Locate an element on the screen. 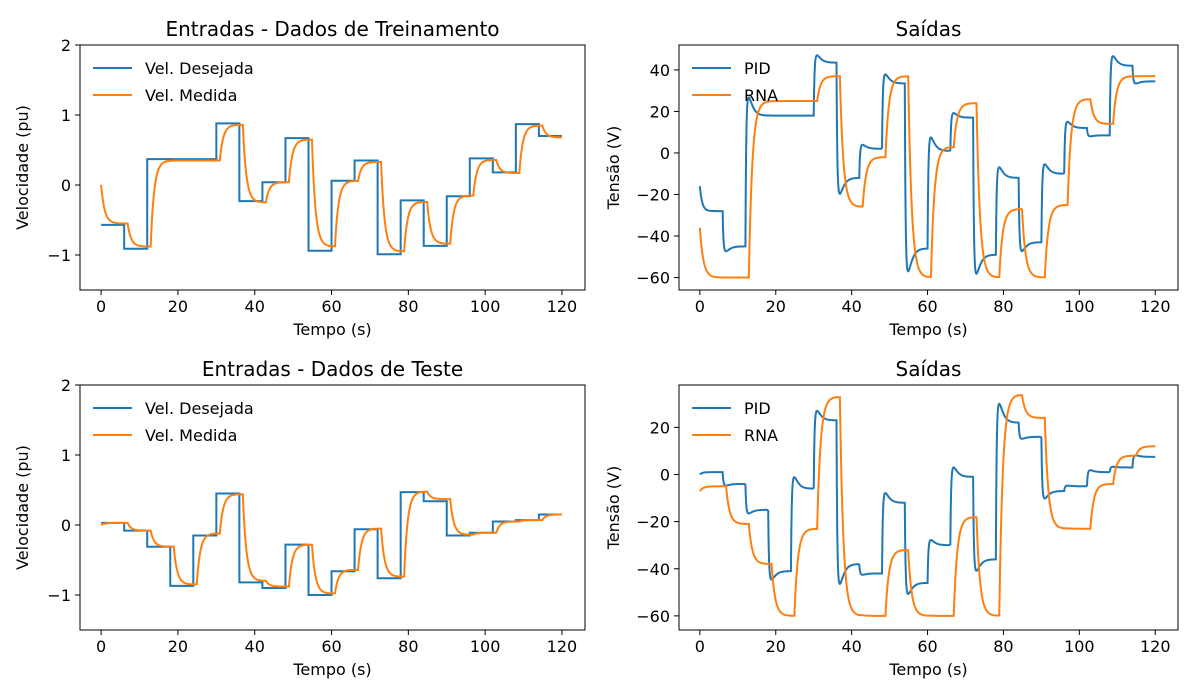 The image size is (1200, 700). chart-title: Entradas - Dados de Treinamento is located at coordinates (332, 29).